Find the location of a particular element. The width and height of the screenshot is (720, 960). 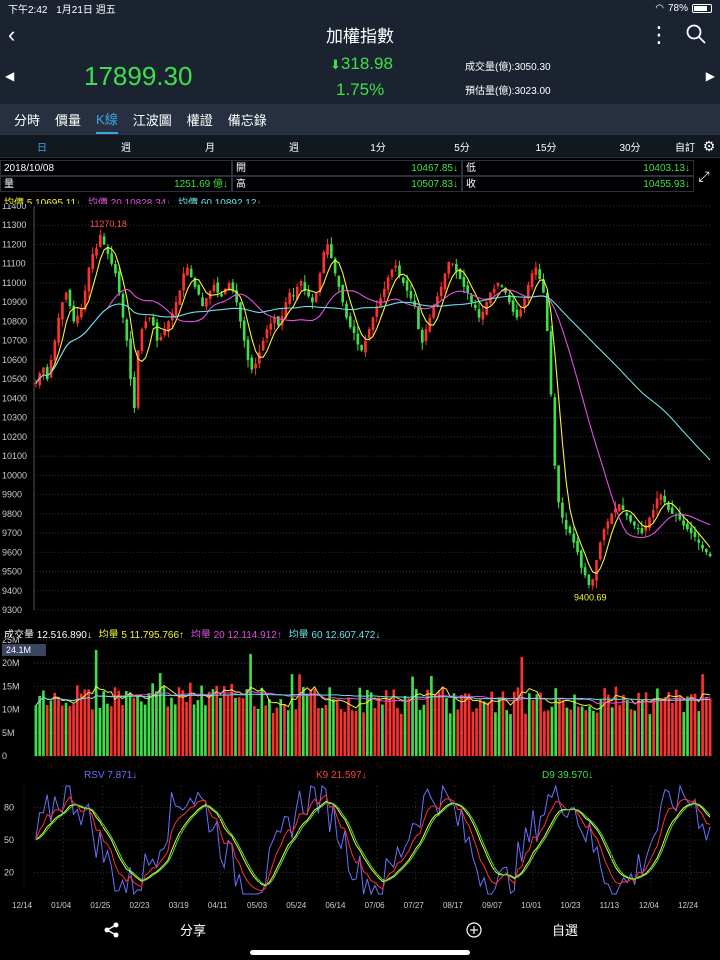

close-value: 10455.93↓ is located at coordinates (666, 184).